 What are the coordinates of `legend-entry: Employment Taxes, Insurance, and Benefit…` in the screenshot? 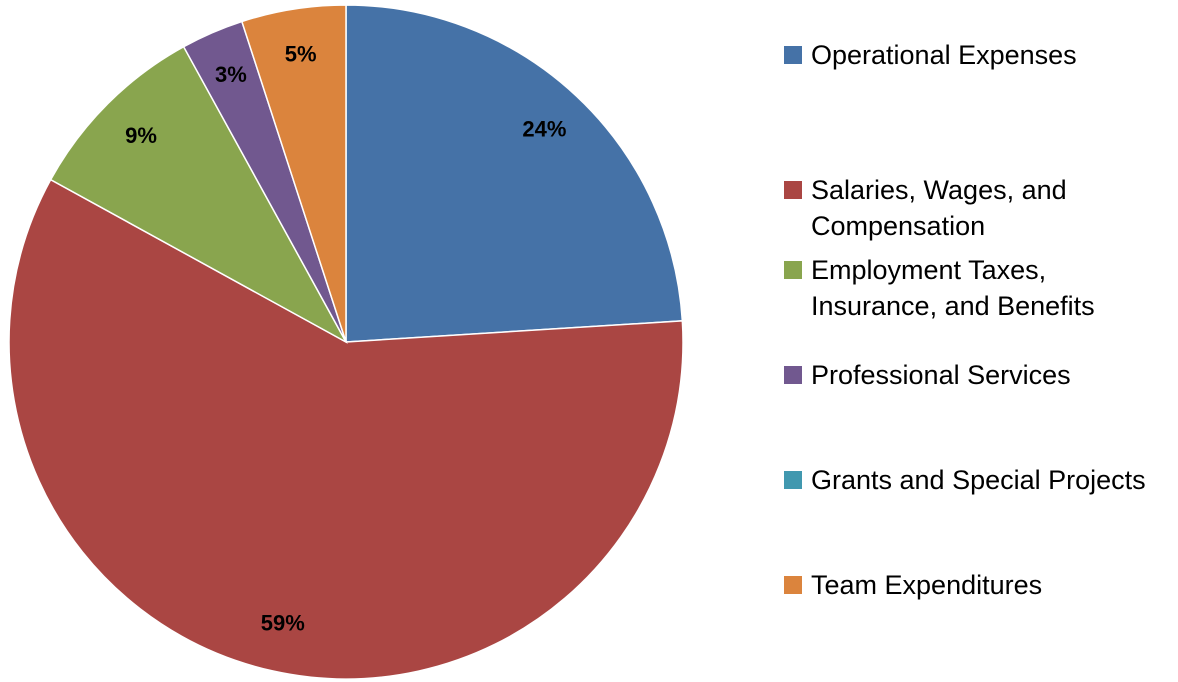 It's located at (979, 288).